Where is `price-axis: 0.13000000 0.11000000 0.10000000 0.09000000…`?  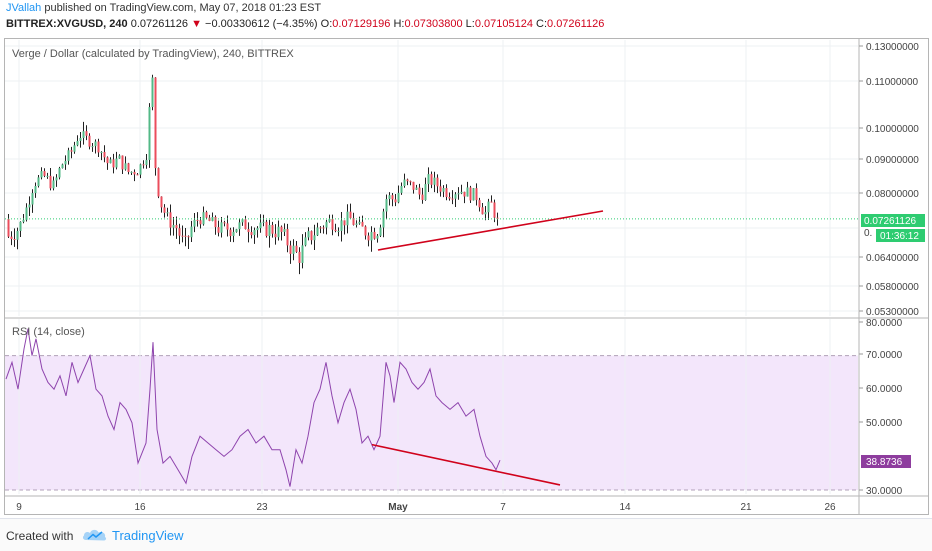
price-axis: 0.13000000 0.11000000 0.10000000 0.09000000… is located at coordinates (892, 180).